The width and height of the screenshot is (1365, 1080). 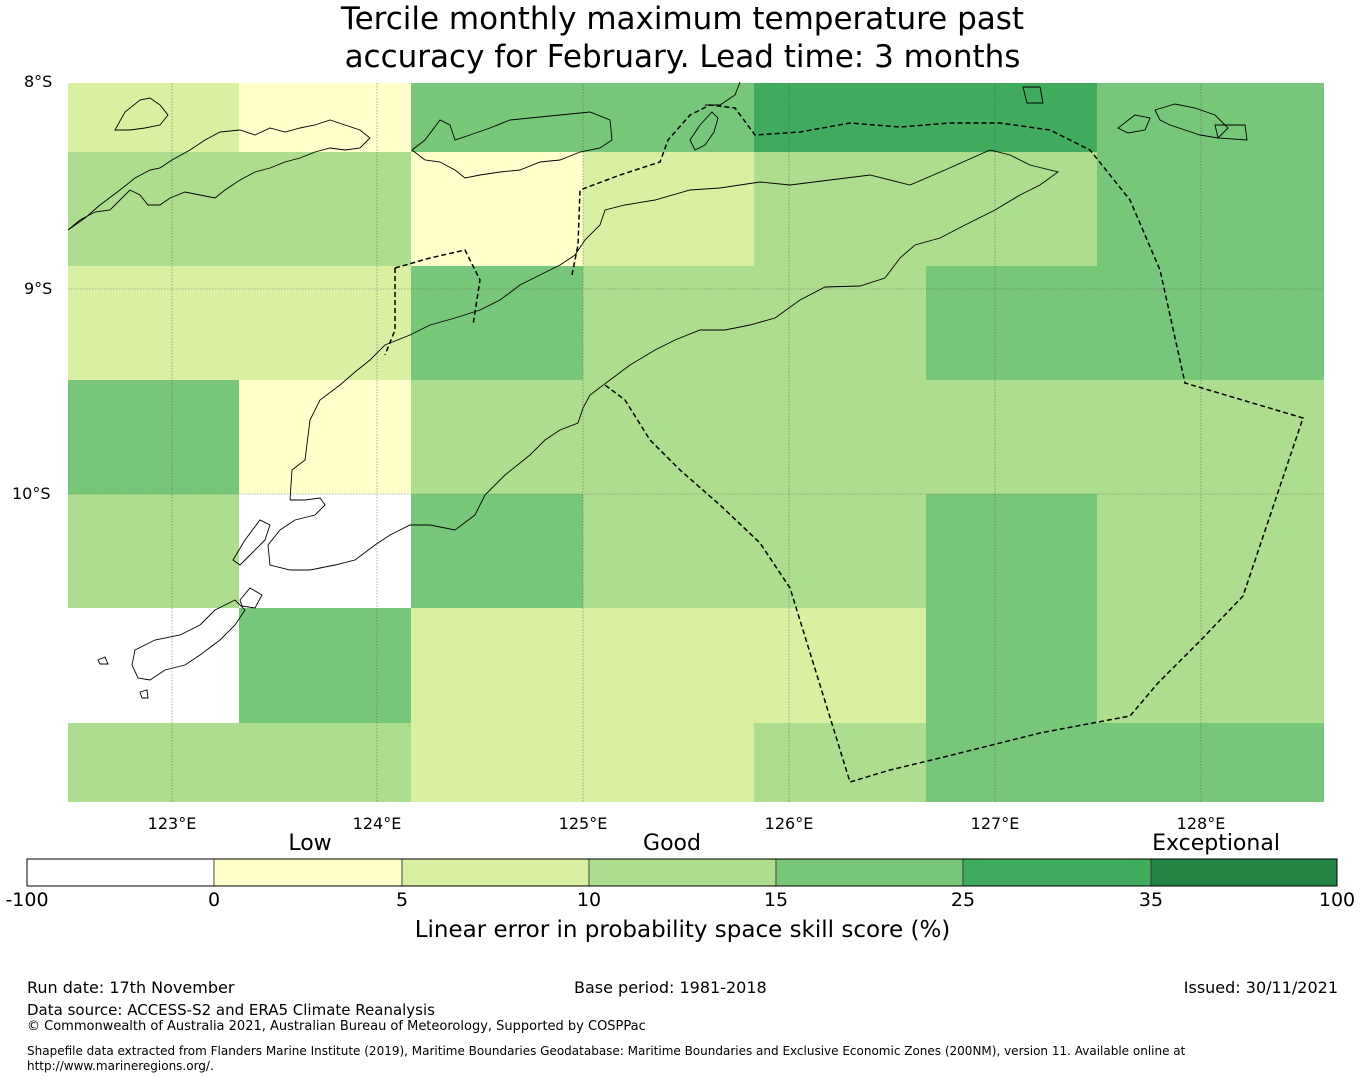 What do you see at coordinates (1210, 551) in the screenshot?
I see `grid-cell-r4-c6` at bounding box center [1210, 551].